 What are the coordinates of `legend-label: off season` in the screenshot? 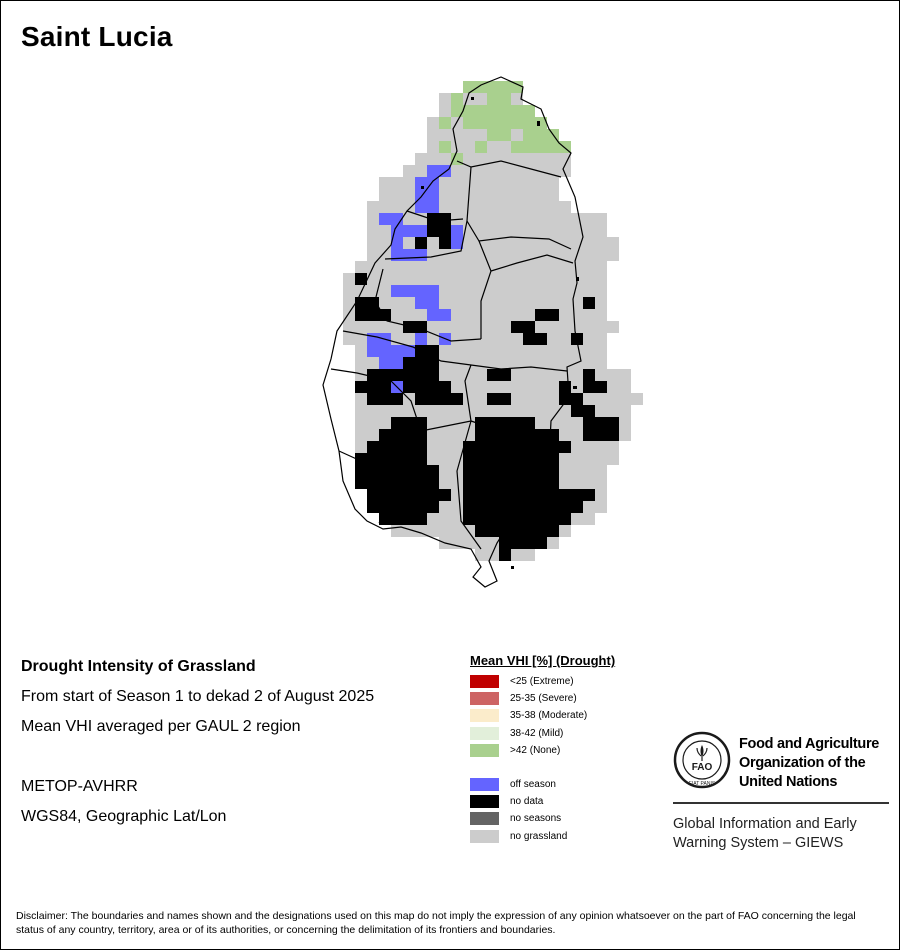 It's located at (533, 785).